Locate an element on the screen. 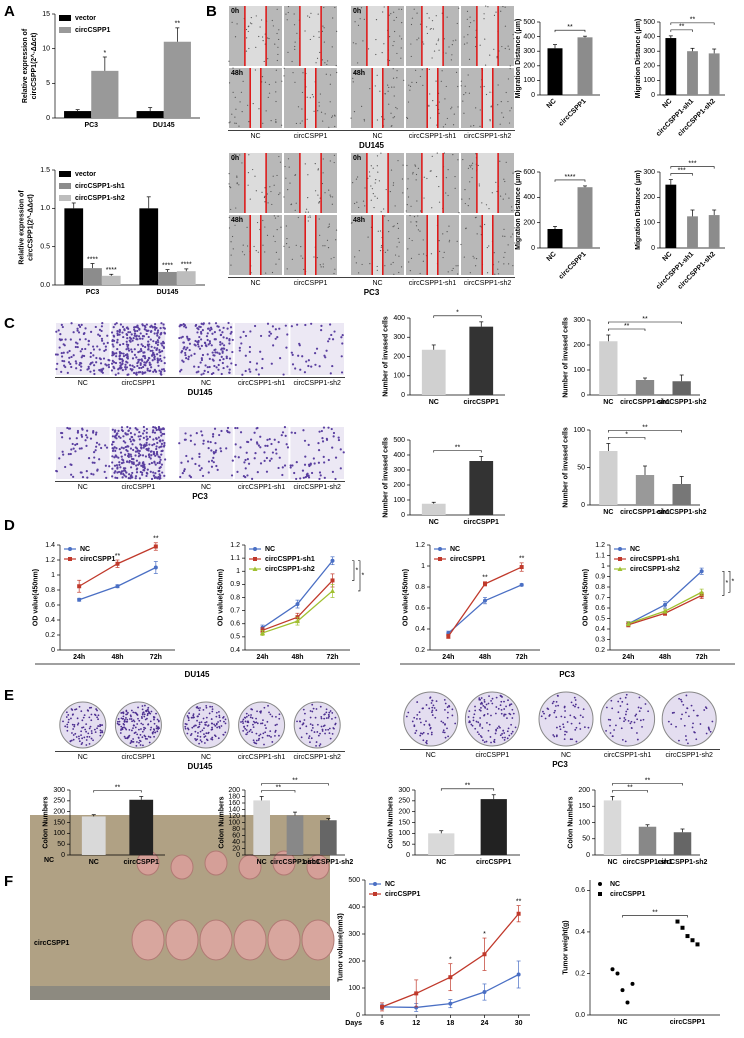  image-label: circCSPP1 is located at coordinates (138, 487).